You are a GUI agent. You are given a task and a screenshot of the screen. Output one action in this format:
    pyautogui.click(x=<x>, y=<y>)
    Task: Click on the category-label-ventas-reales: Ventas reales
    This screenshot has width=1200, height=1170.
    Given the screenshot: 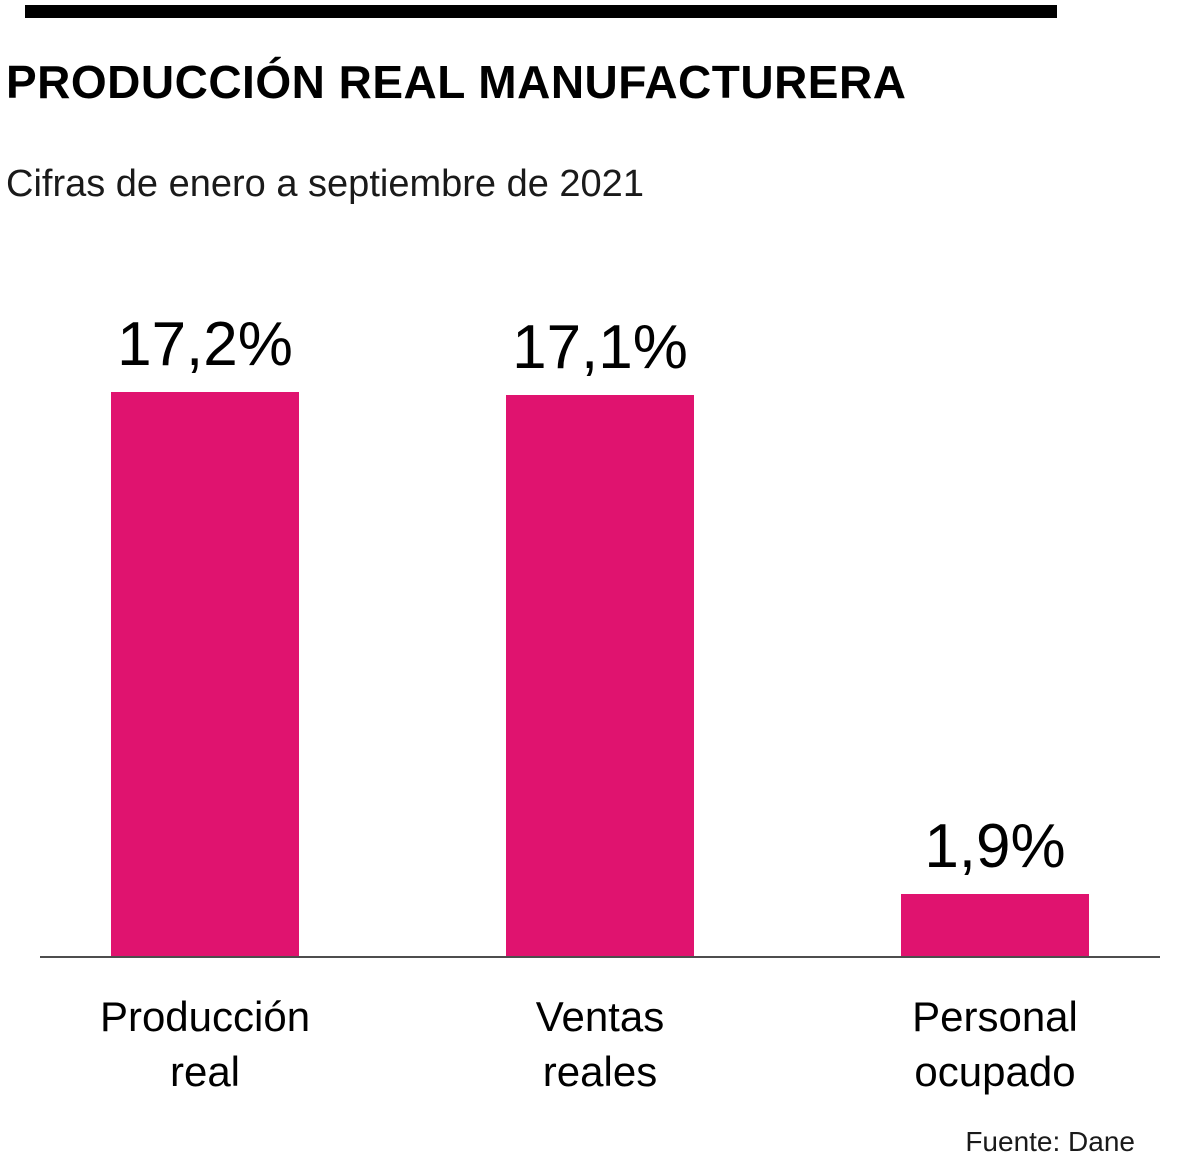 What is the action you would take?
    pyautogui.click(x=600, y=1044)
    